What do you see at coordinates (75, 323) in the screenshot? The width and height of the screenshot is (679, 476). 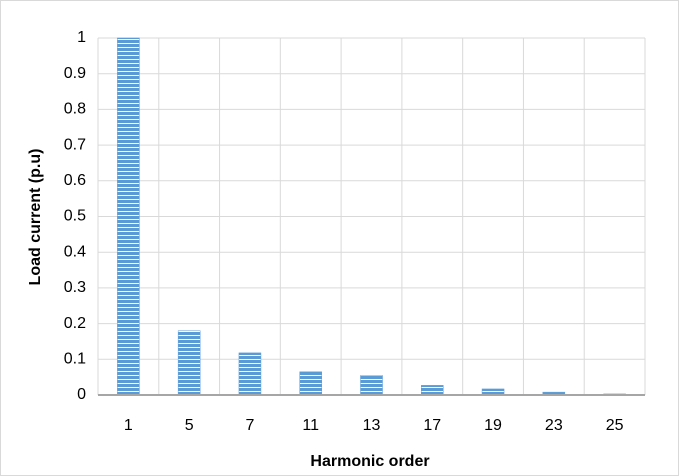 I see `y-tick-label: 0.2` at bounding box center [75, 323].